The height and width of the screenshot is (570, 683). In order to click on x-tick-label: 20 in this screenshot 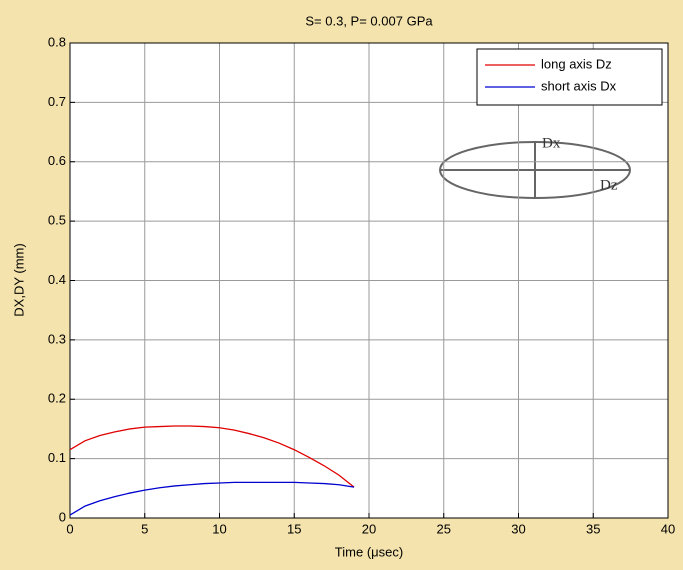, I will do `click(369, 528)`.